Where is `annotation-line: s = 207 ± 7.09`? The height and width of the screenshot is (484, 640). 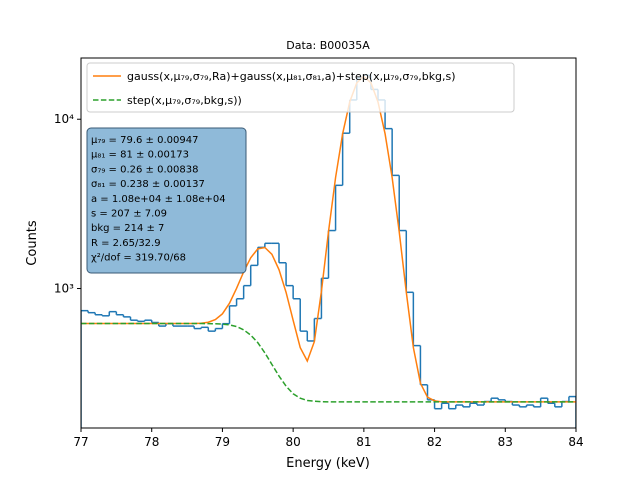
annotation-line: s = 207 ± 7.09 is located at coordinates (129, 214).